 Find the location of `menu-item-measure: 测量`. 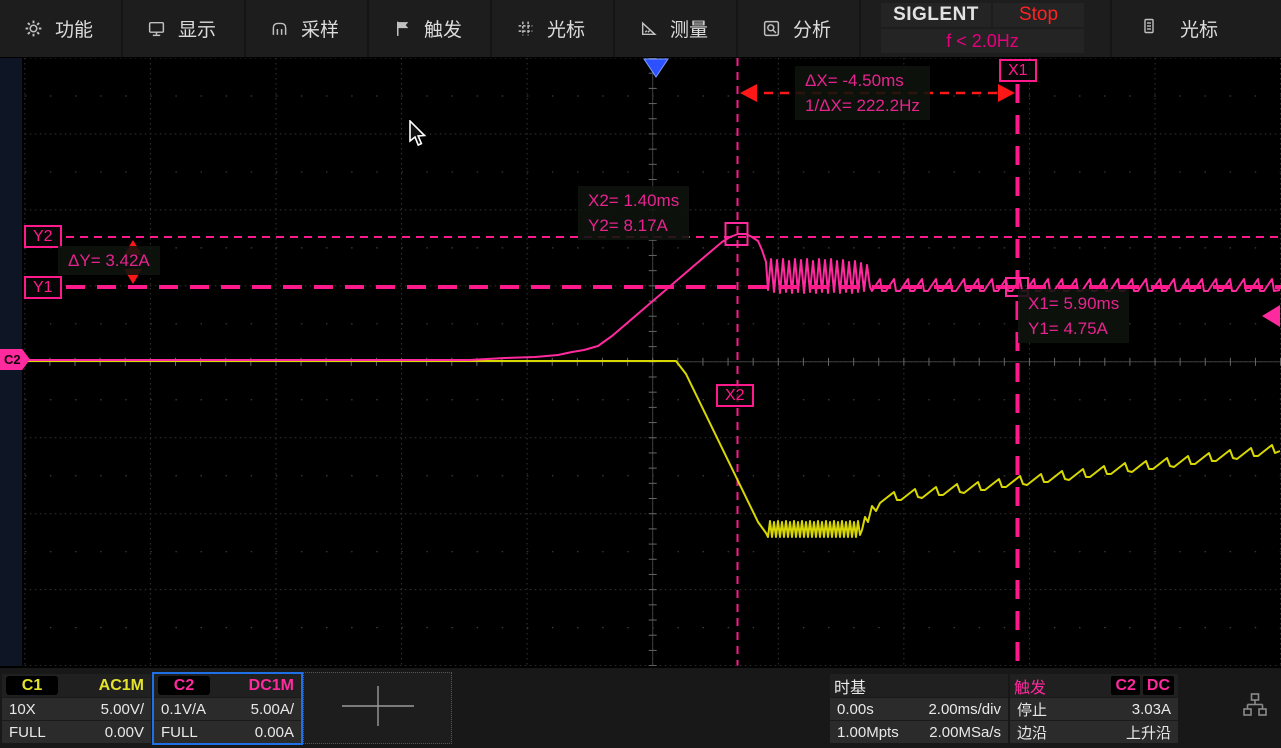

menu-item-measure: 测量 is located at coordinates (676, 28).